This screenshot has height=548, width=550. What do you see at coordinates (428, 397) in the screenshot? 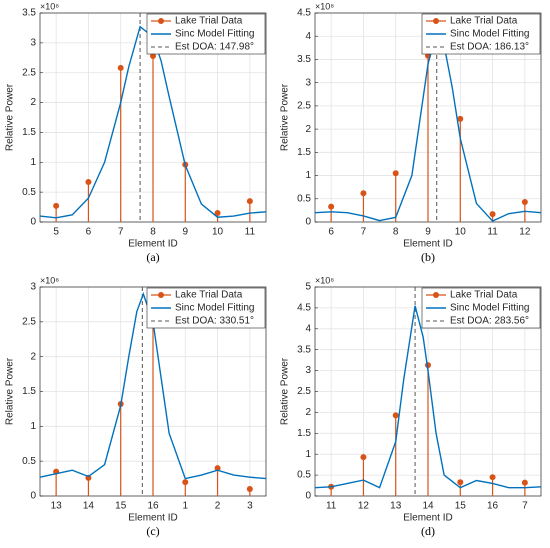
I see `fit-curve` at bounding box center [428, 397].